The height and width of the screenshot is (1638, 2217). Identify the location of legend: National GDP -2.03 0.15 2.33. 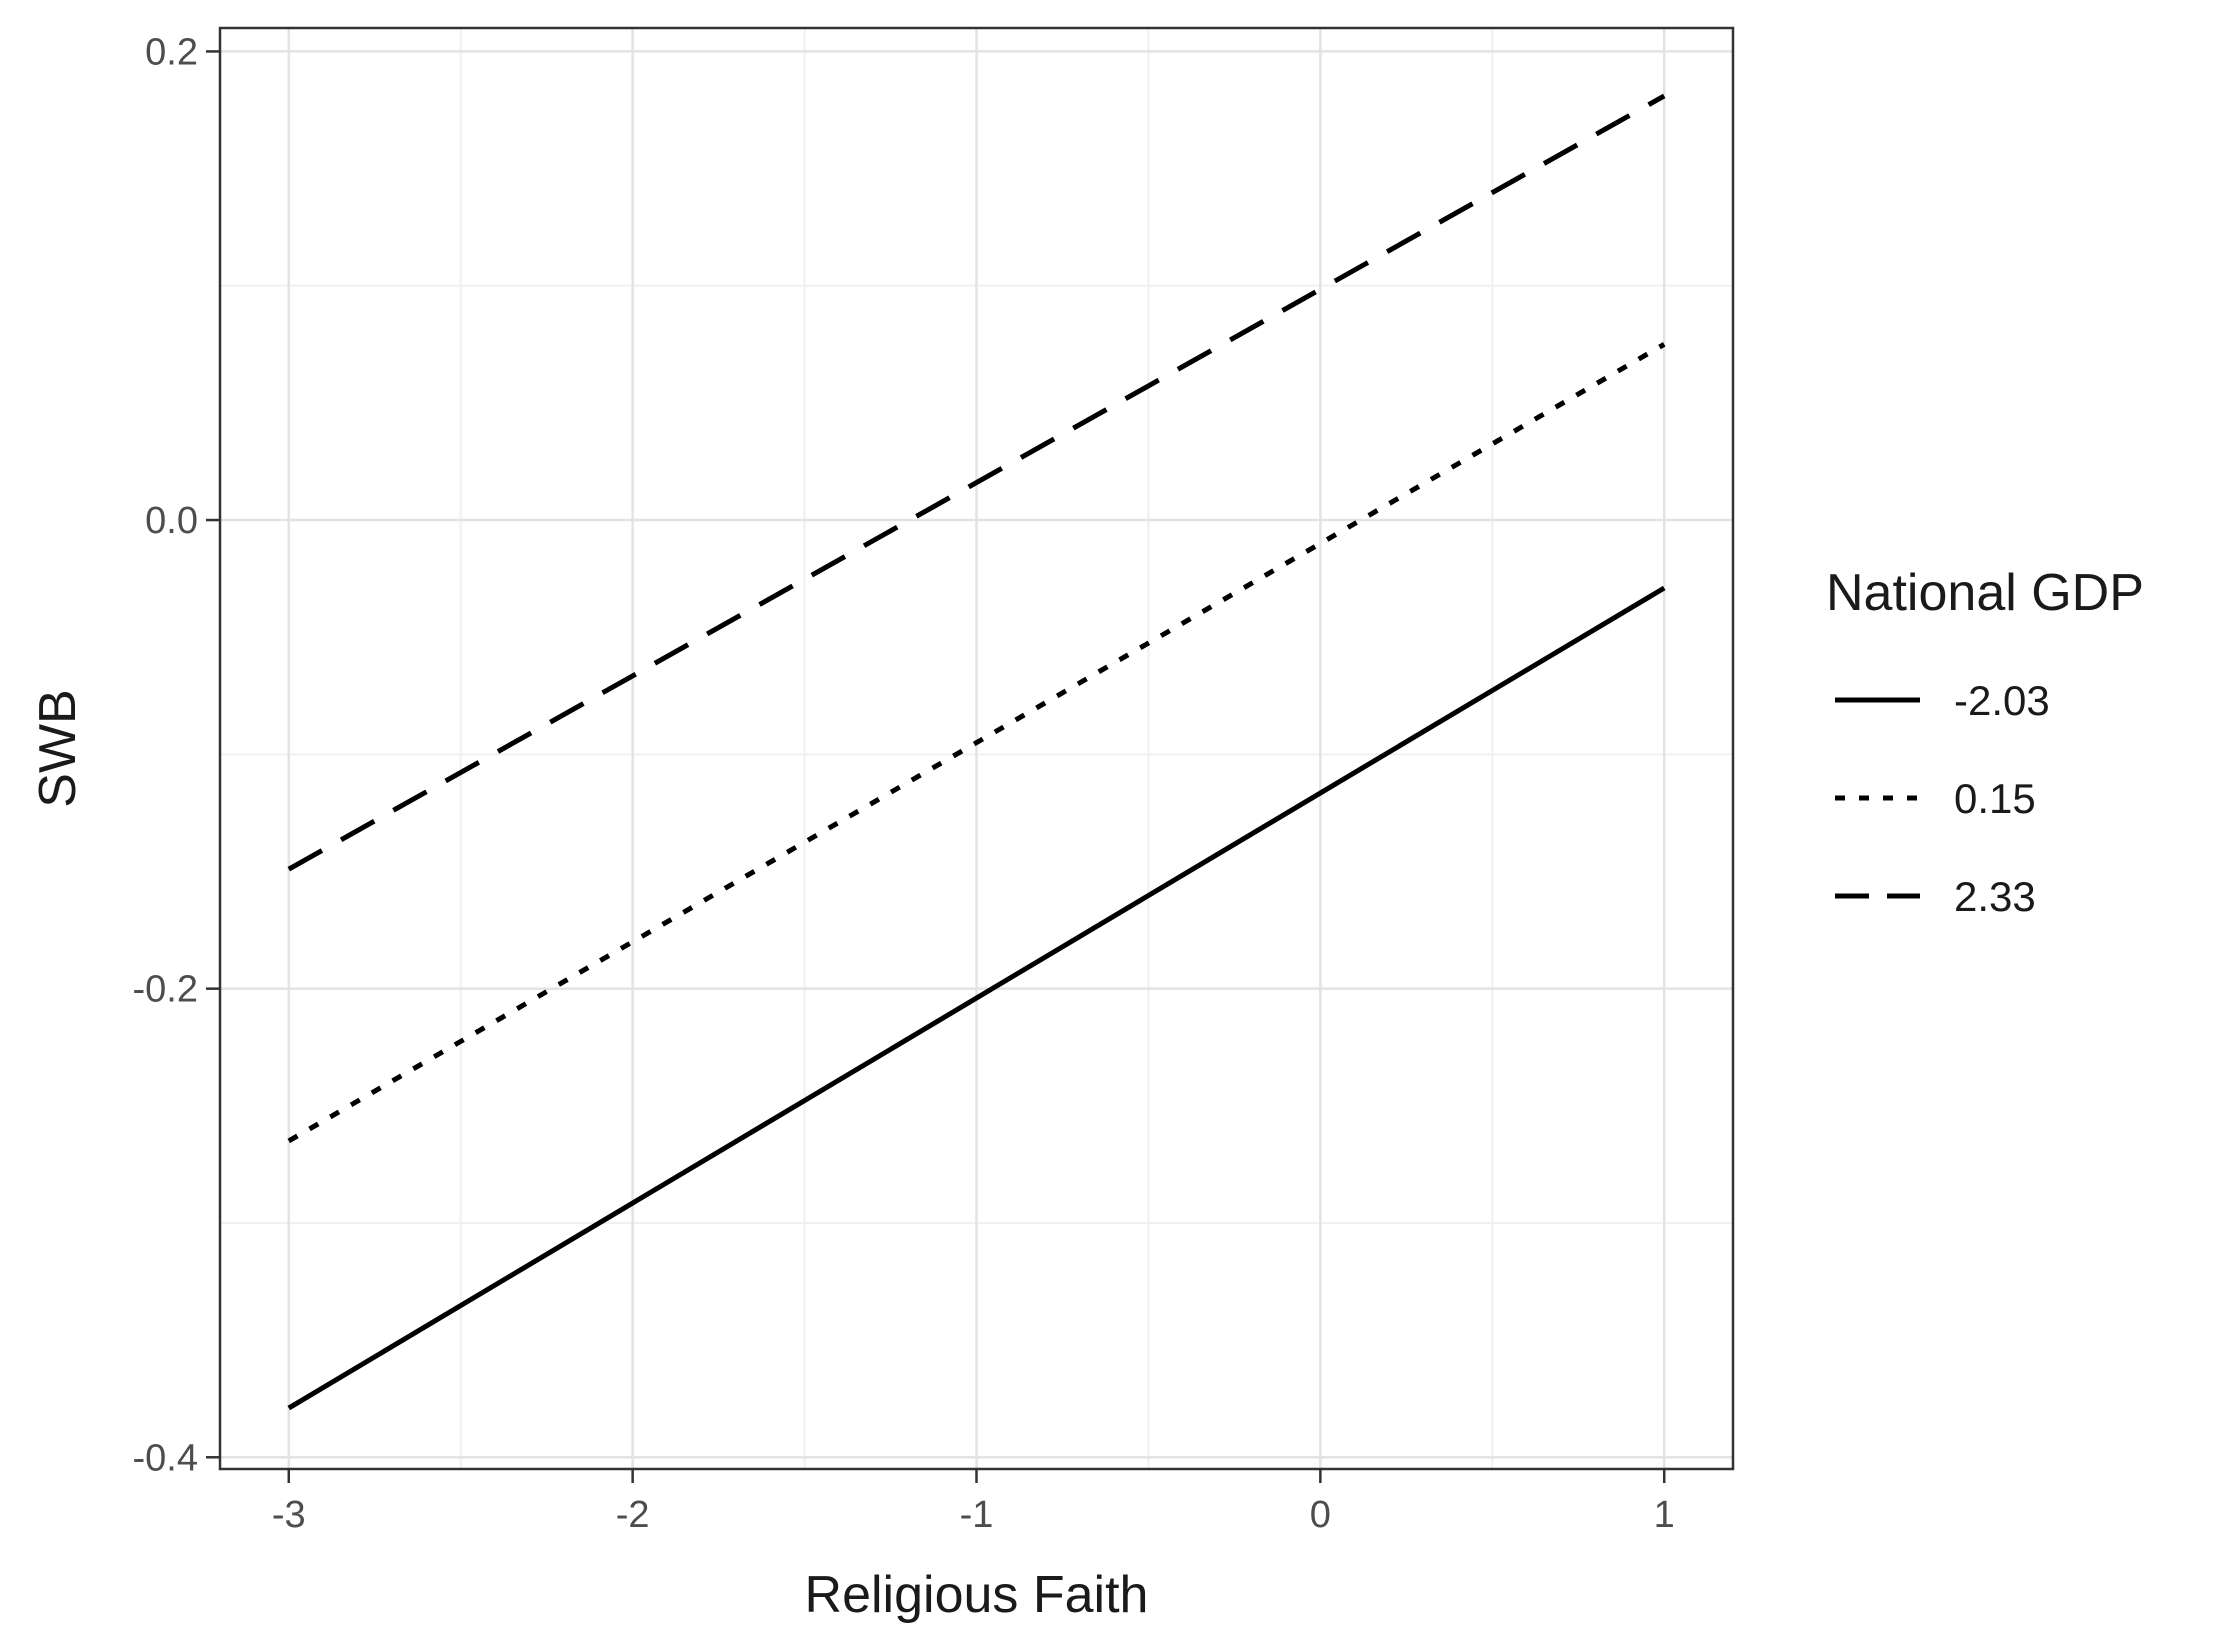
(1985, 742).